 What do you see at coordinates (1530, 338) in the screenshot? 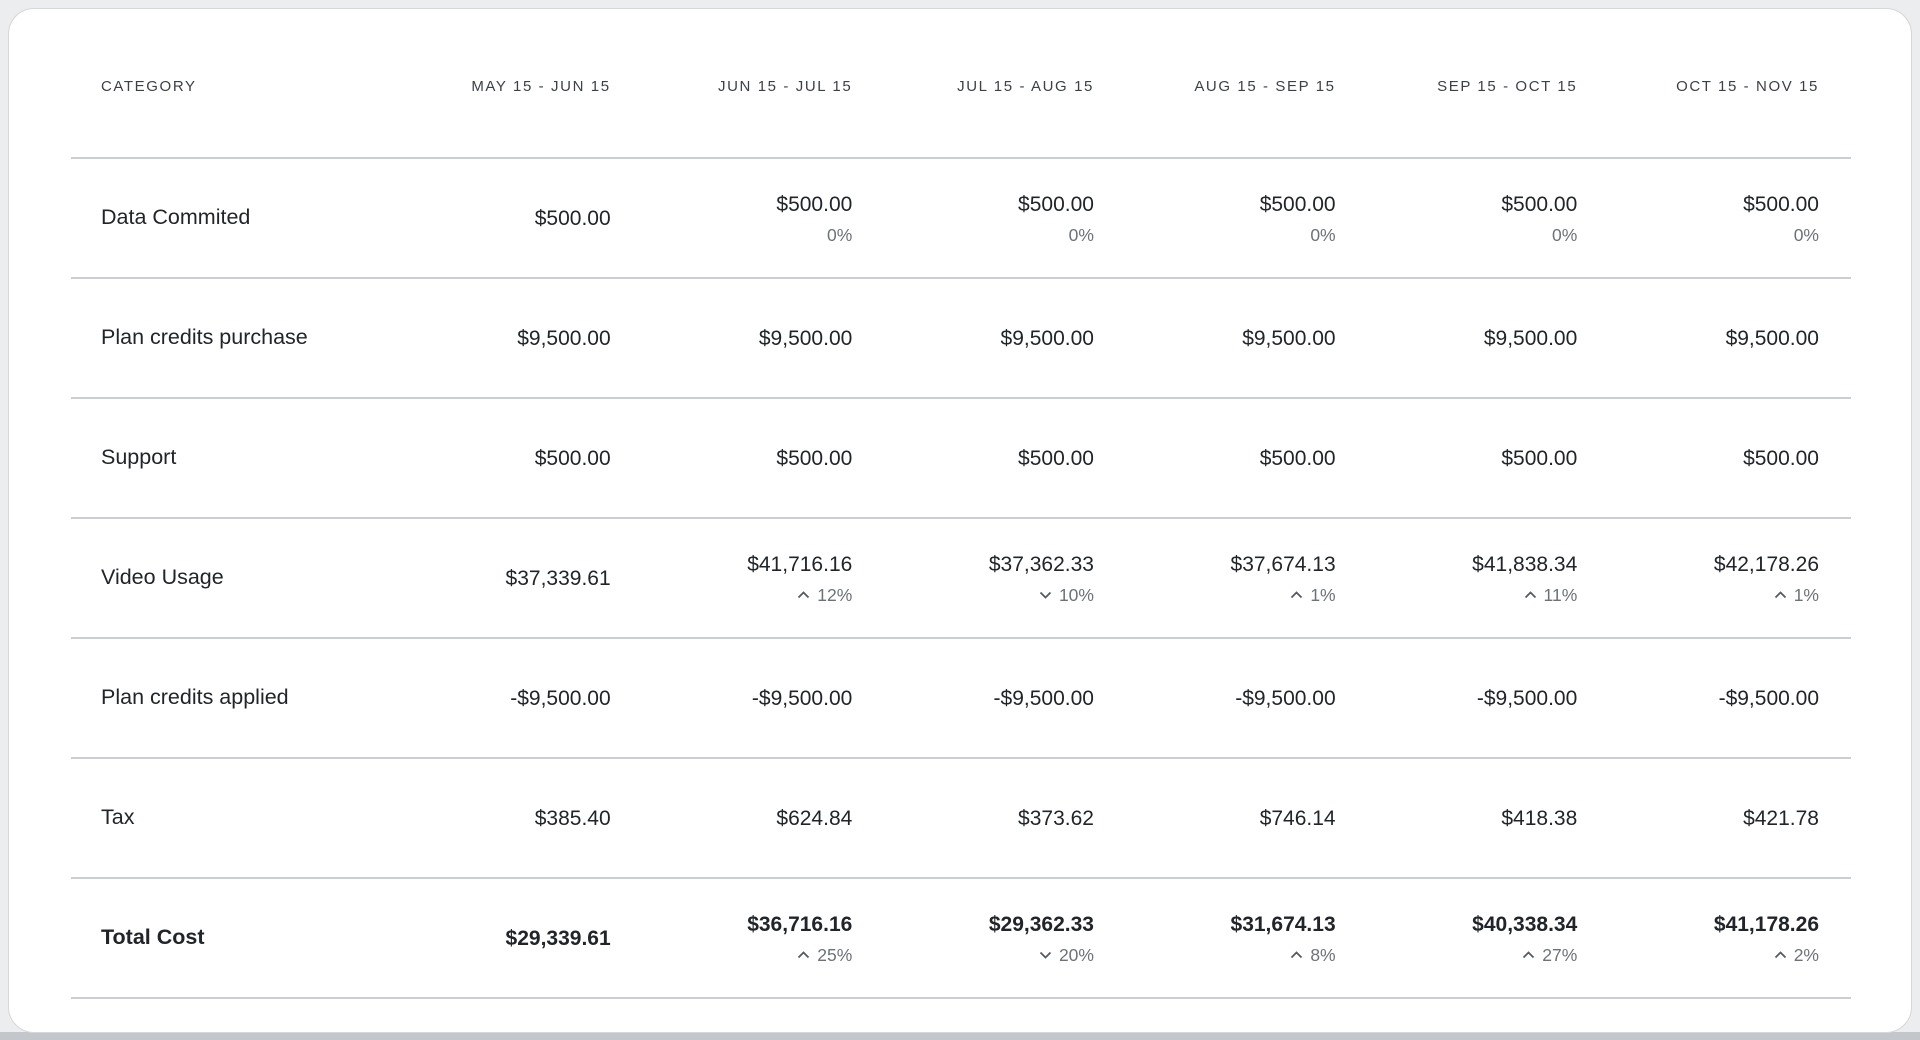
I see `amount-value: $9,500.00` at bounding box center [1530, 338].